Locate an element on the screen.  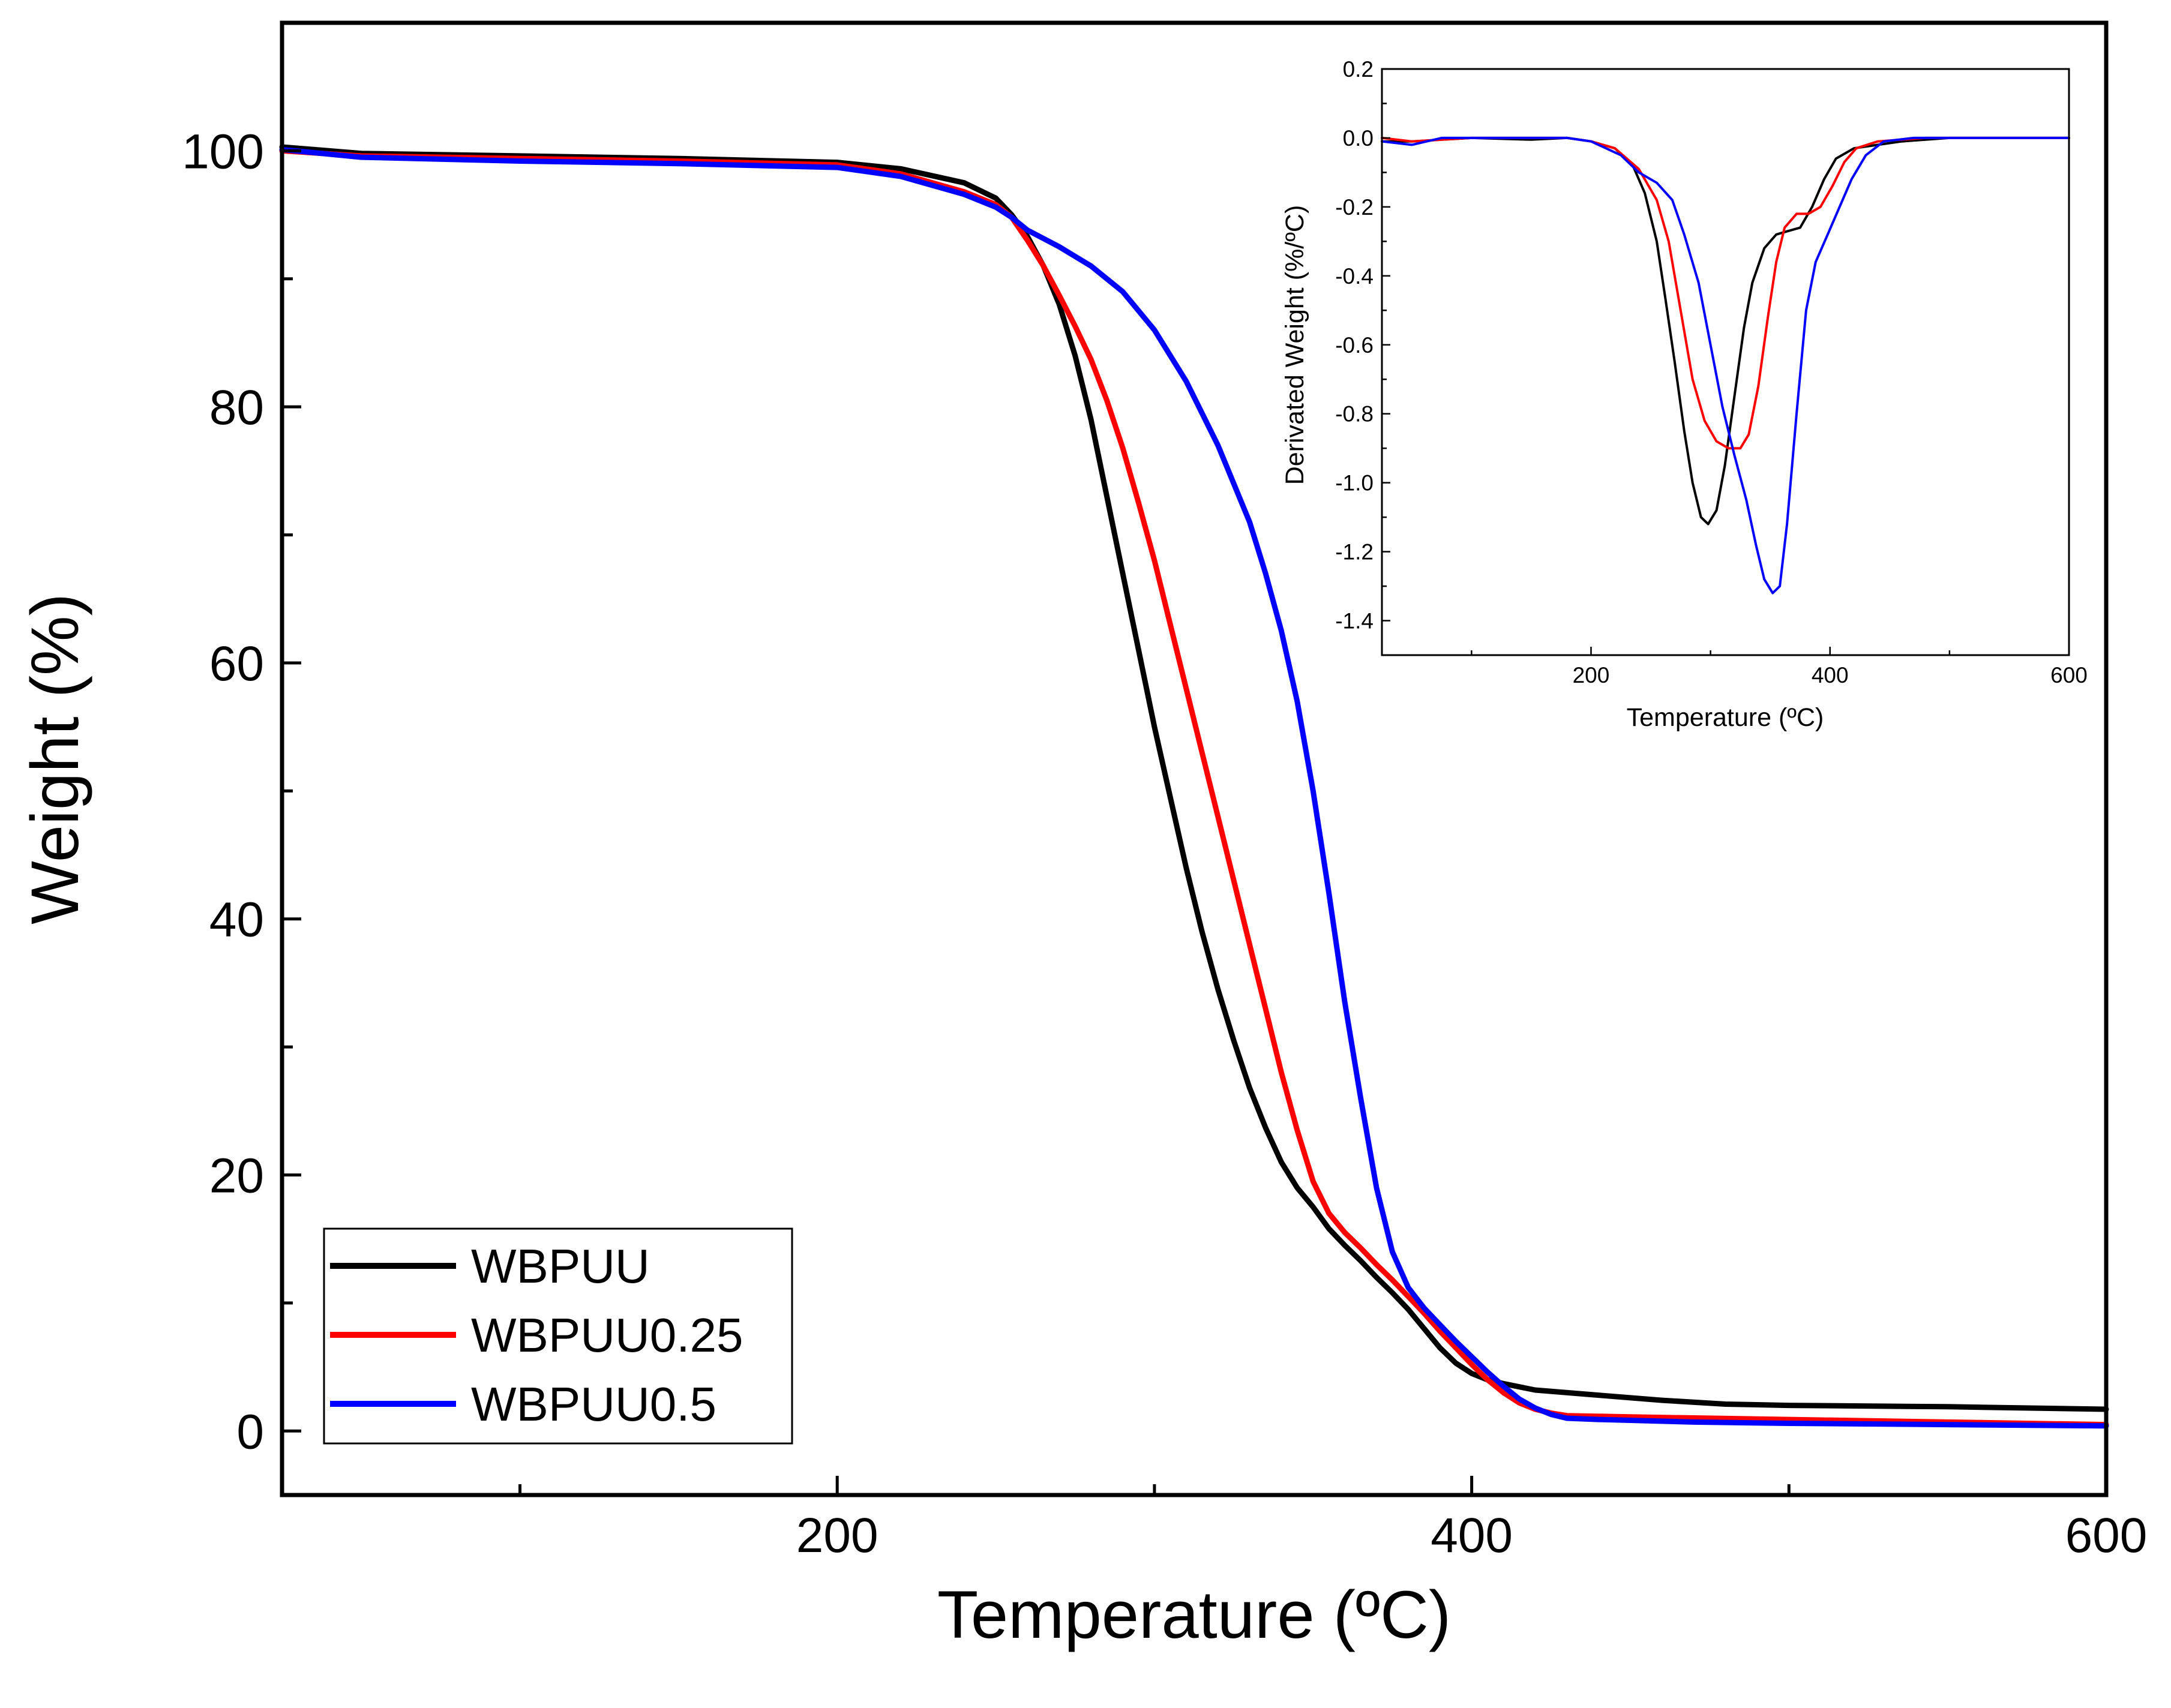
inset-y-tick-label-2: -0.2 is located at coordinates (1354, 208).